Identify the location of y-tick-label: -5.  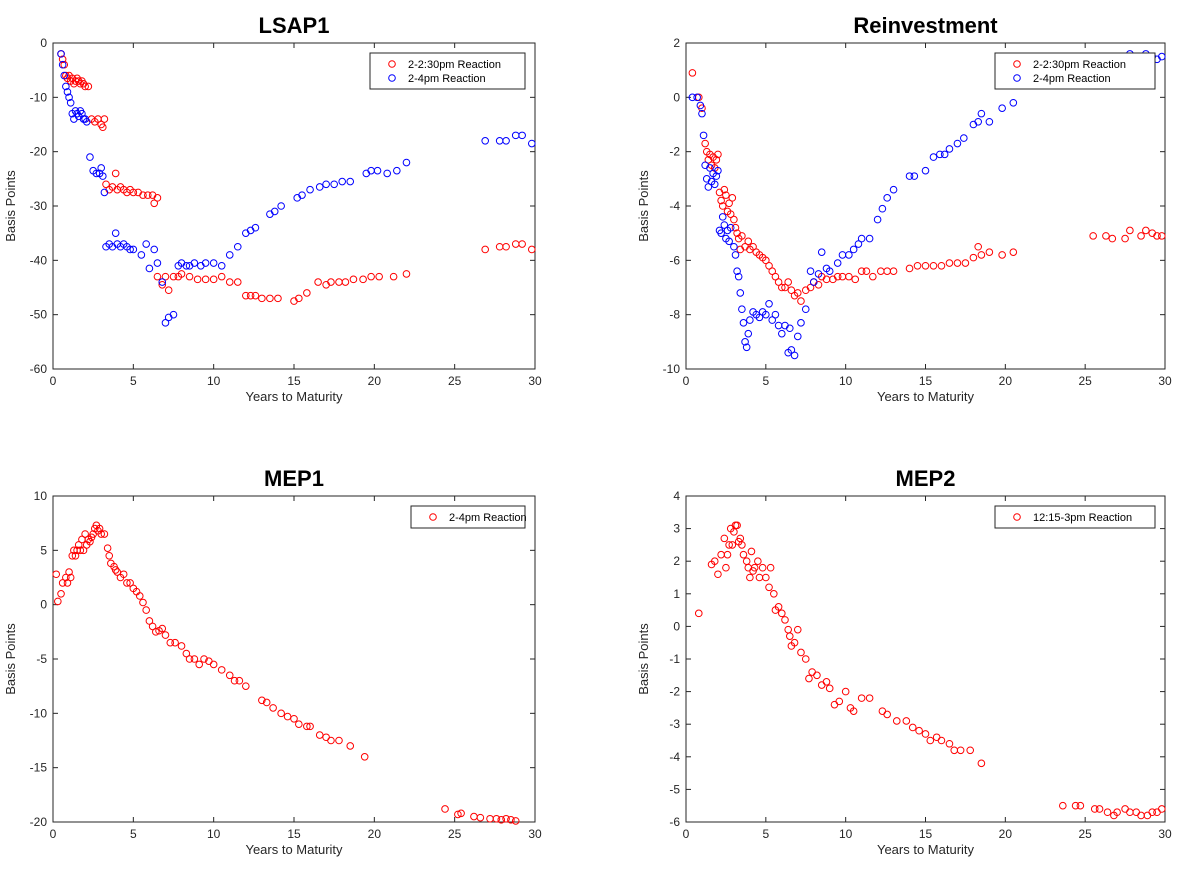
(41, 659).